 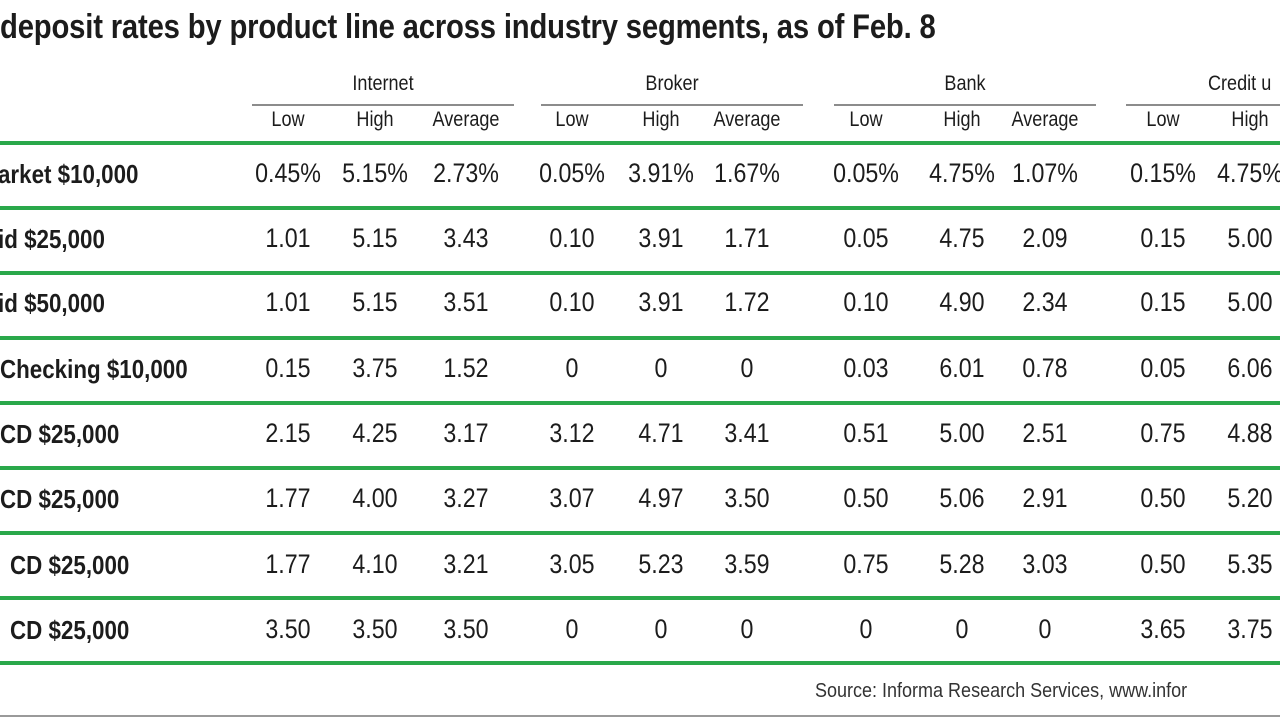 What do you see at coordinates (1250, 498) in the screenshot?
I see `table-cell: 5.20` at bounding box center [1250, 498].